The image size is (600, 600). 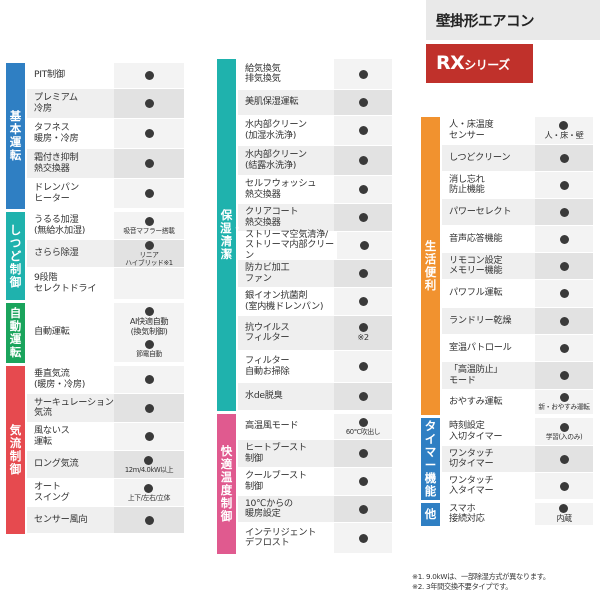 I want to click on feature-name: ランドリー乾燥, so click(x=488, y=321).